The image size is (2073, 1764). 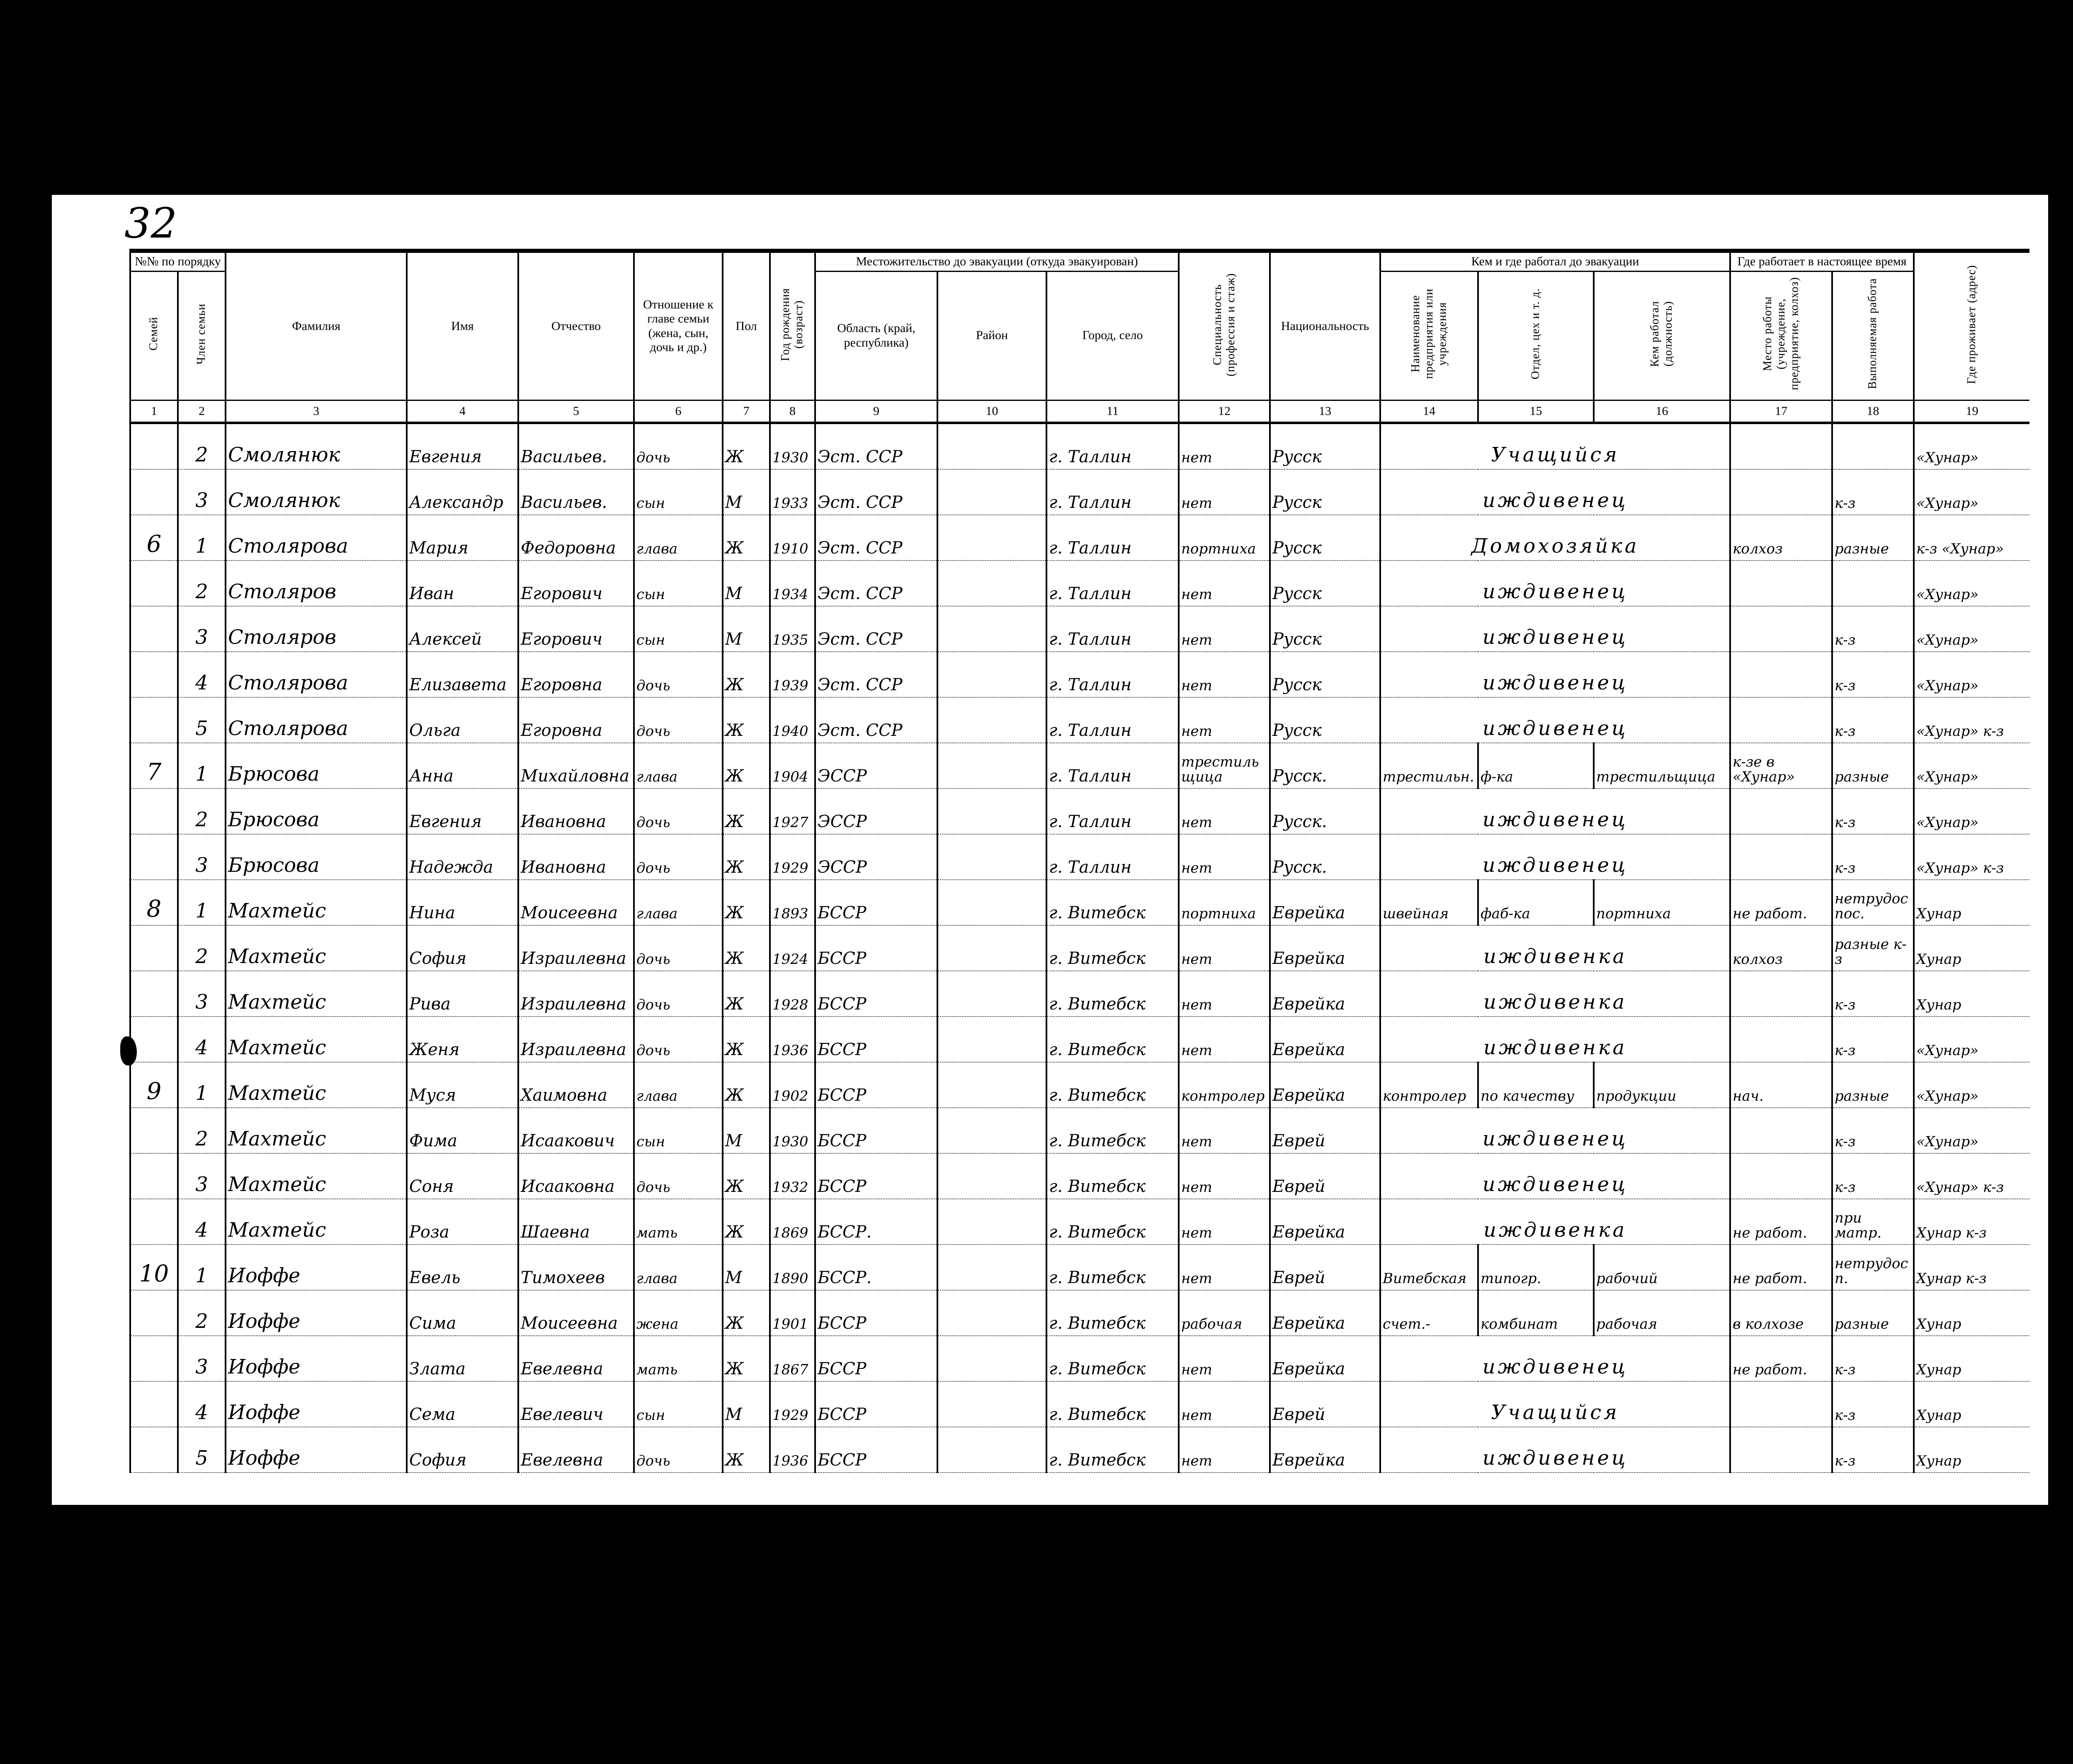 I want to click on first-name-cell: Рива, so click(x=463, y=994).